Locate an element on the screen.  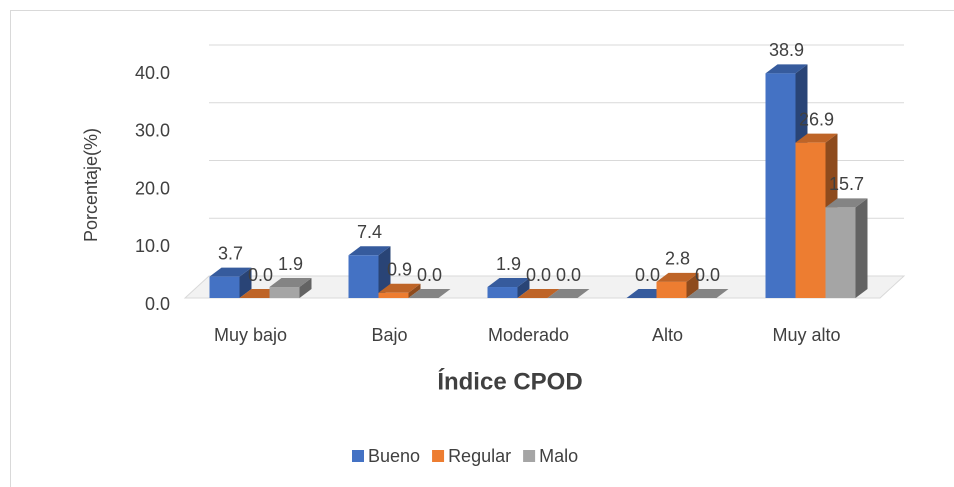
legend-label: Regular is located at coordinates (479, 456).